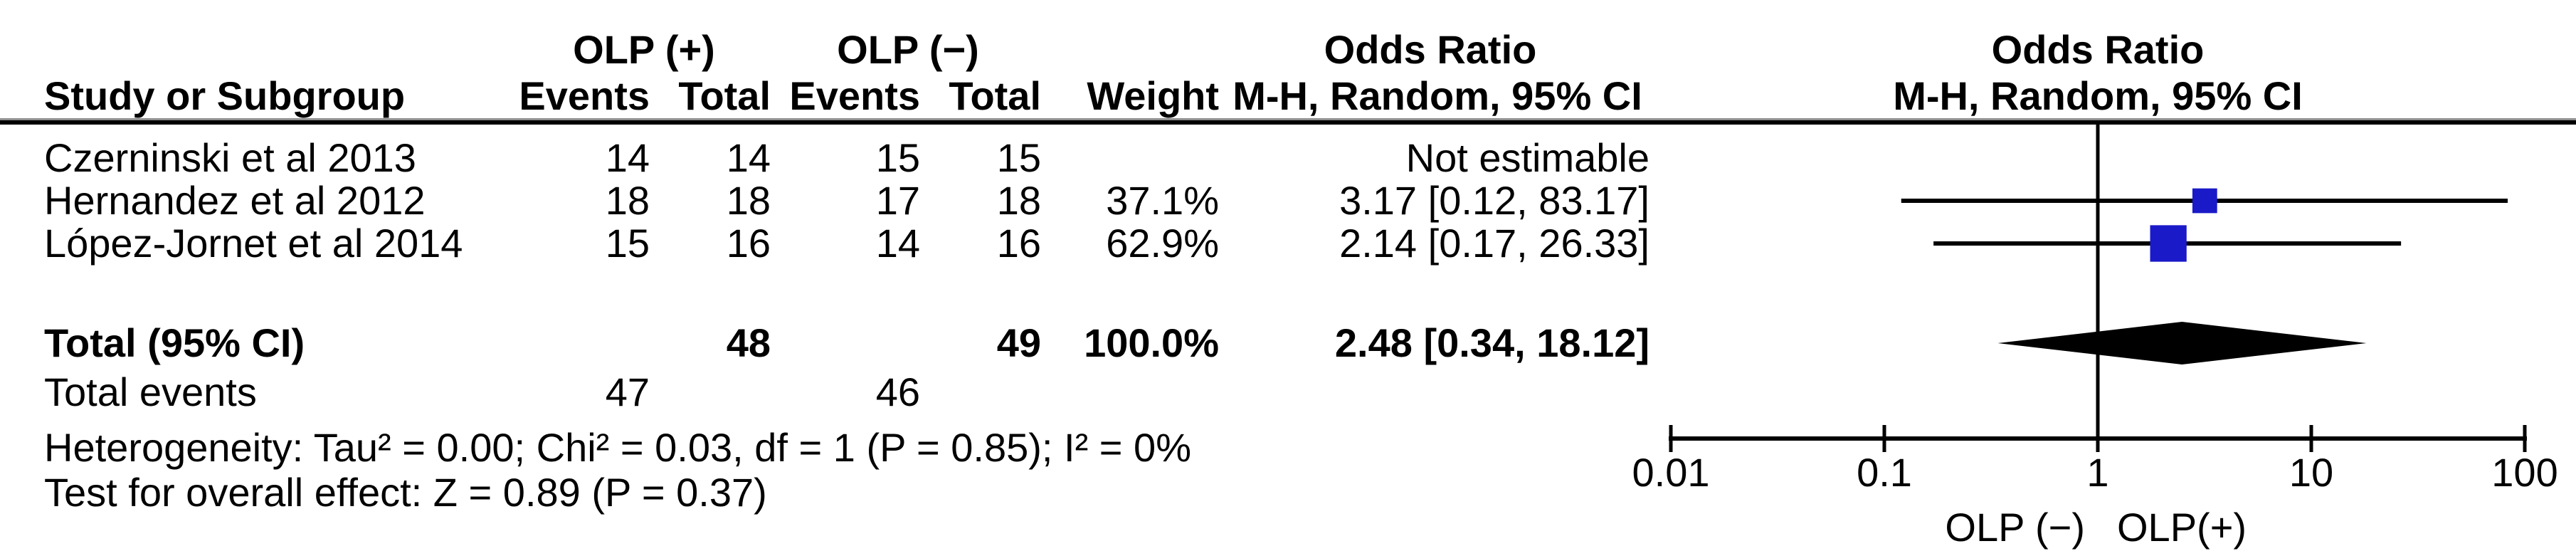  What do you see at coordinates (2524, 472) in the screenshot?
I see `x-tick-label: 100` at bounding box center [2524, 472].